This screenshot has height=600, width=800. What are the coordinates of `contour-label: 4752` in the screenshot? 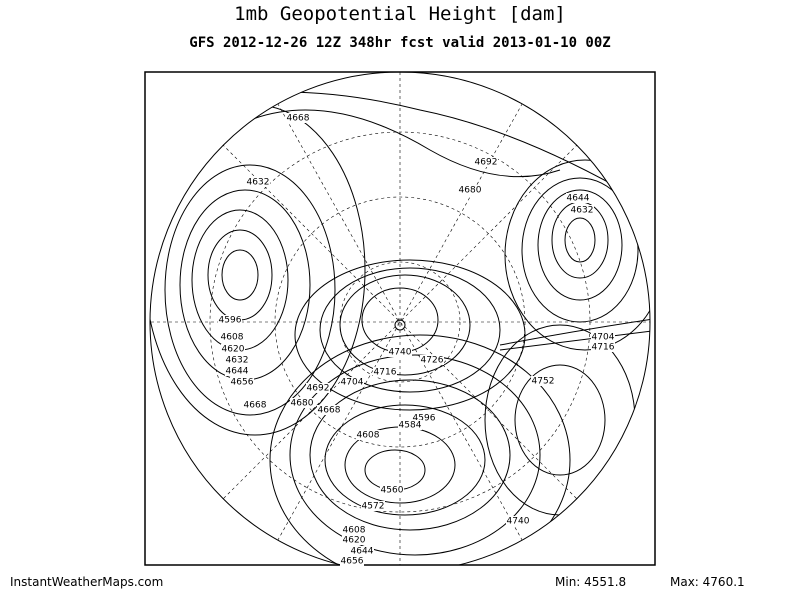 It's located at (543, 382).